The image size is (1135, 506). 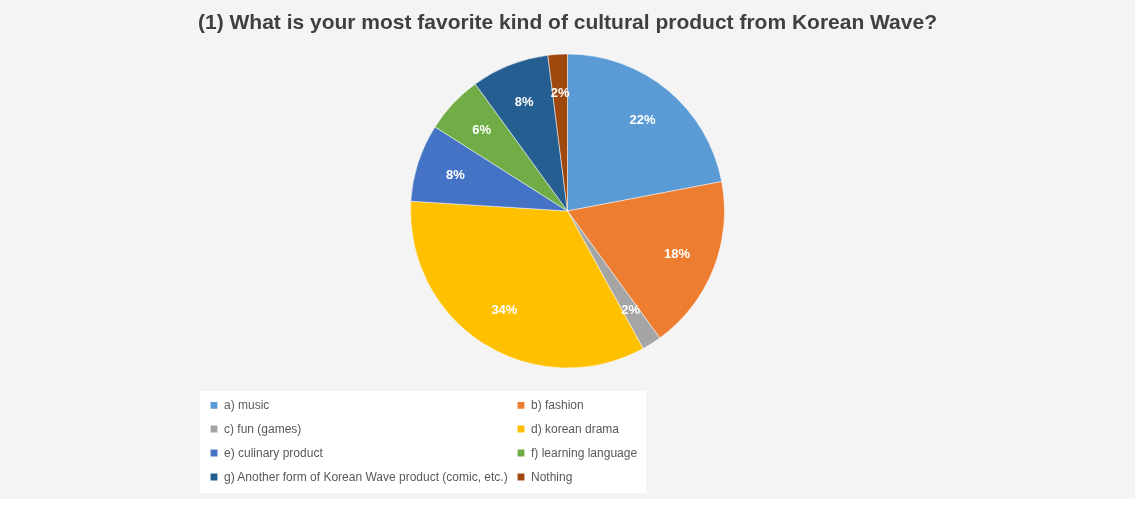 What do you see at coordinates (642, 120) in the screenshot?
I see `data-label: 22%` at bounding box center [642, 120].